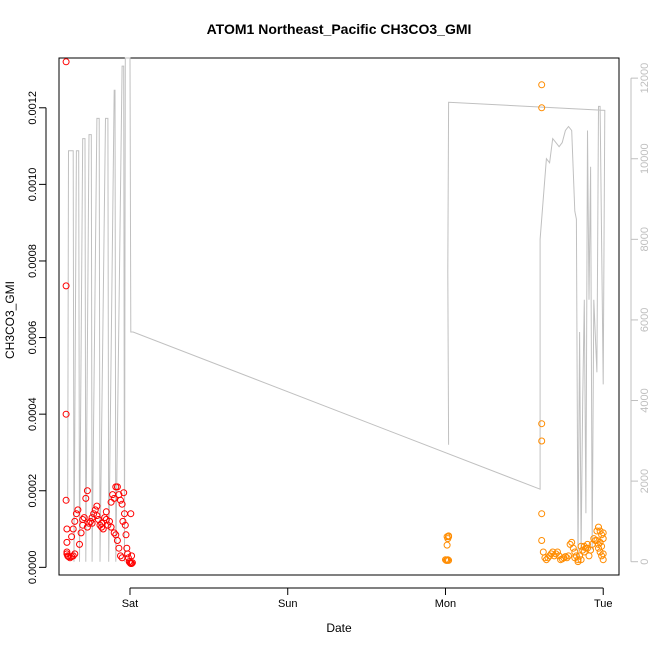 The image size is (650, 650). I want to click on y2-tick-label: 10000, so click(644, 158).